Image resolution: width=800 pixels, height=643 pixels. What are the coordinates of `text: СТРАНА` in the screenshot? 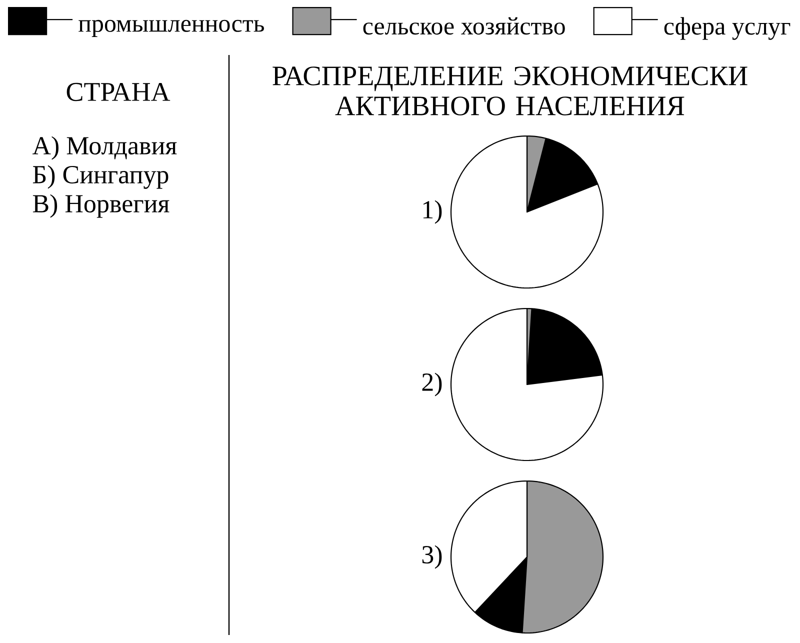 It's located at (118, 92).